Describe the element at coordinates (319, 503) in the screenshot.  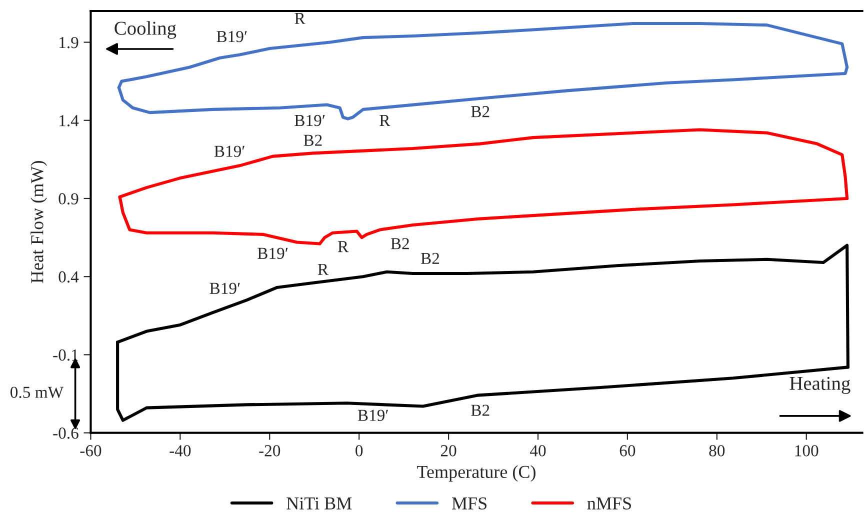
I see `legend-label: NiTi BM` at that location.